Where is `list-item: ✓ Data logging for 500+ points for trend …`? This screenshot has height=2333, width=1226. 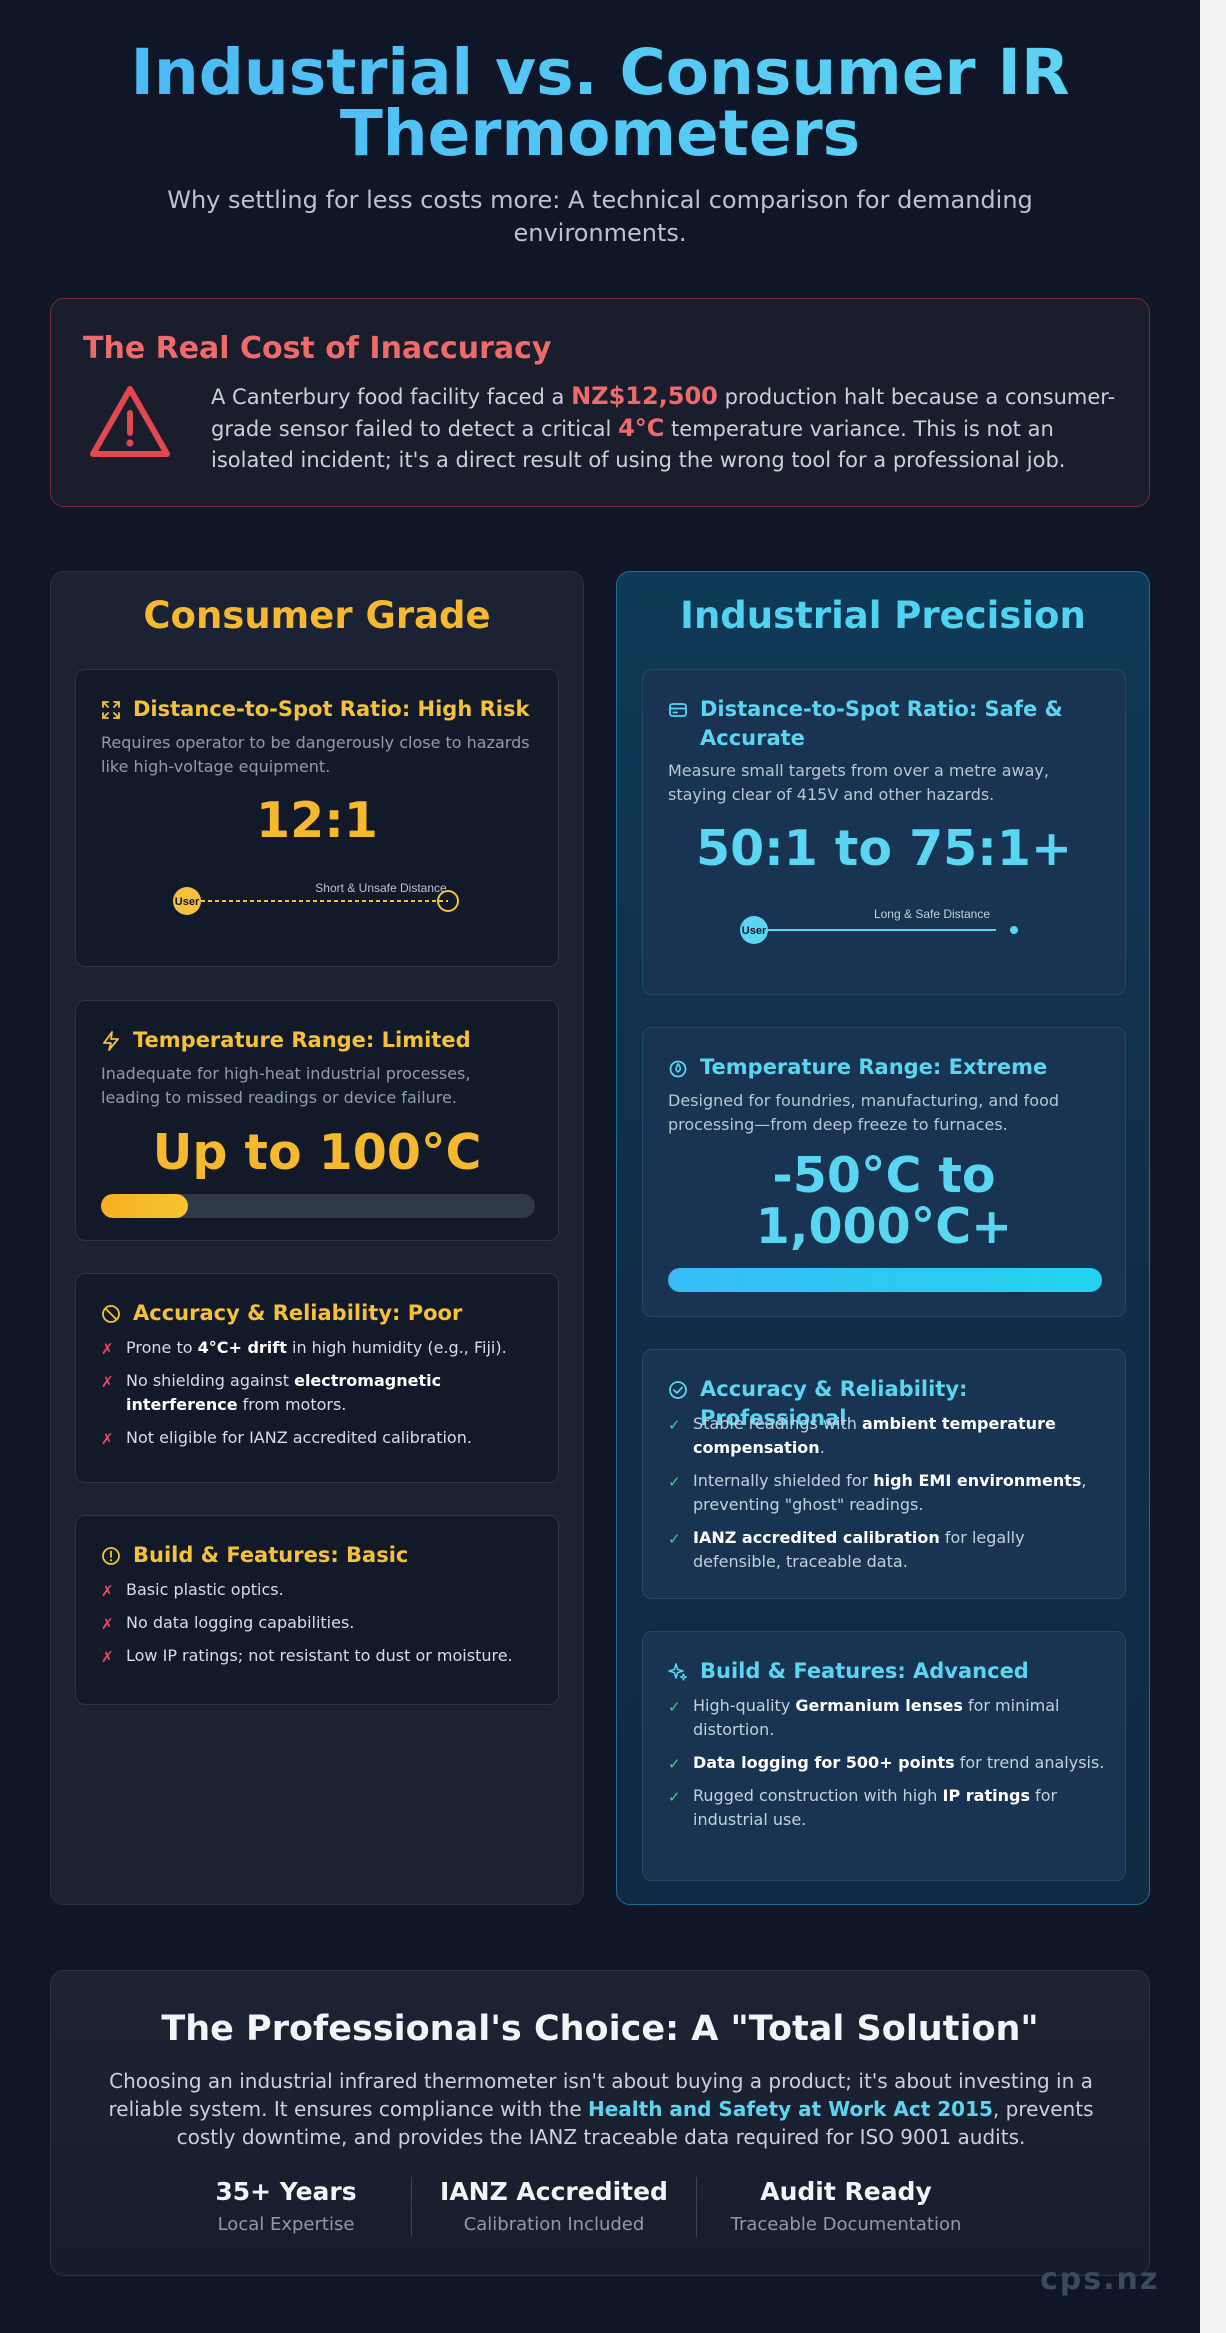
list-item: ✓ Data logging for 500+ points for trend … is located at coordinates (886, 1763).